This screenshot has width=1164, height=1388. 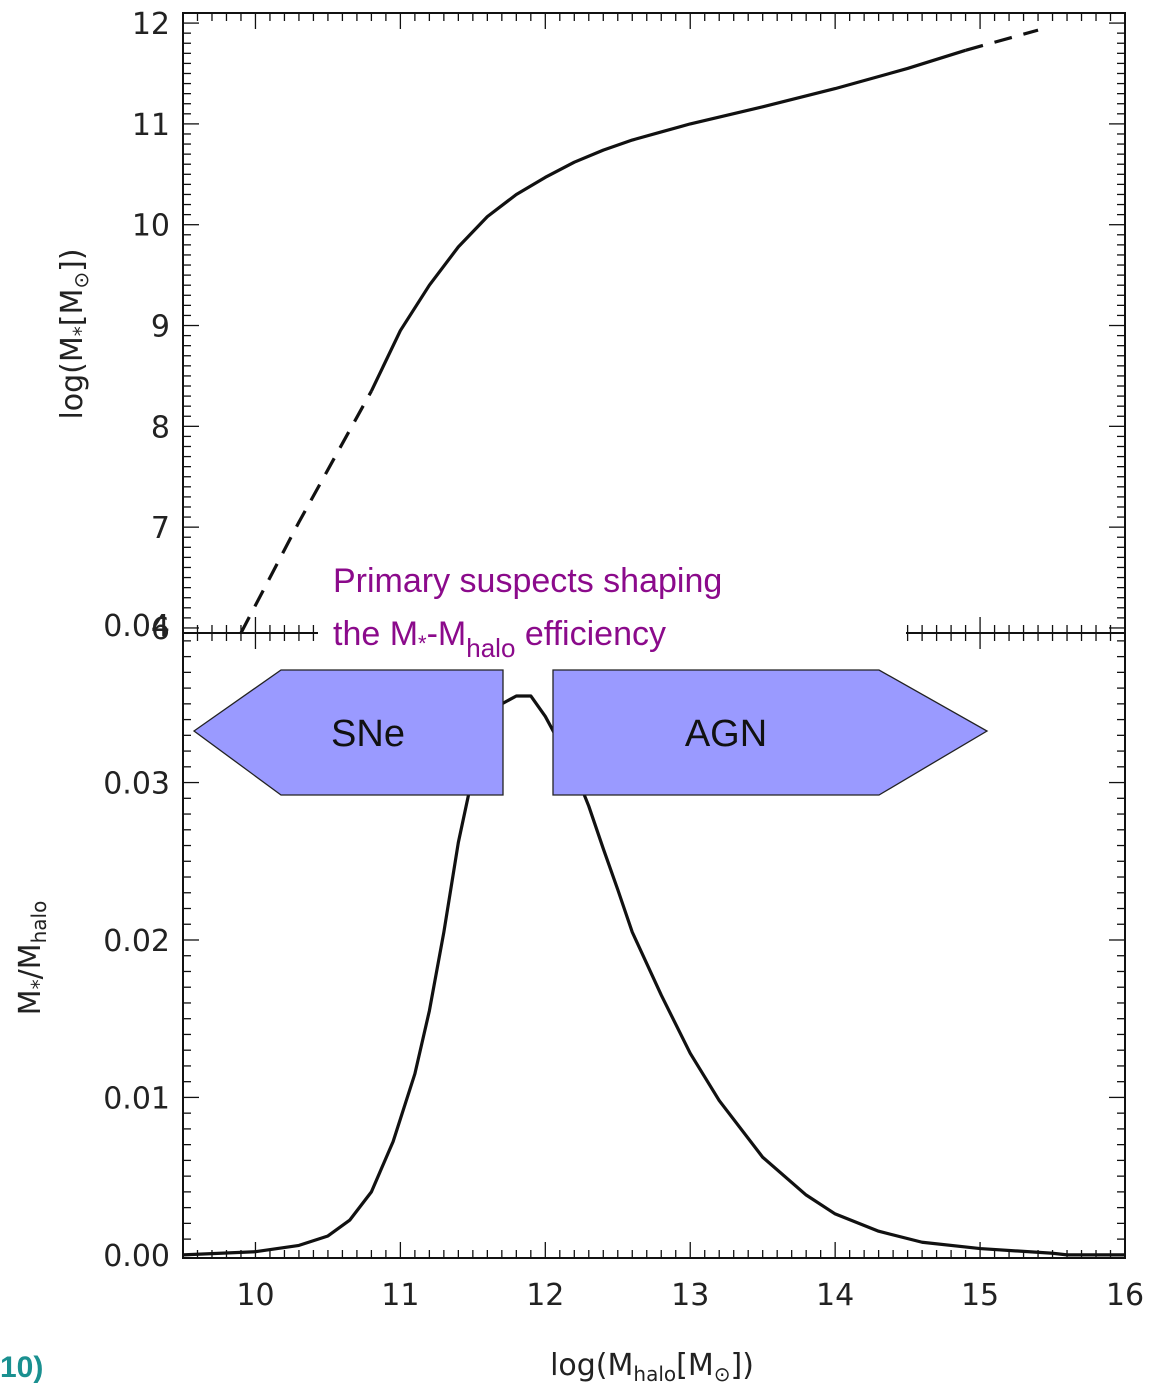 What do you see at coordinates (32, 958) in the screenshot?
I see `bottom-y-axis-title: M*/Mhalo` at bounding box center [32, 958].